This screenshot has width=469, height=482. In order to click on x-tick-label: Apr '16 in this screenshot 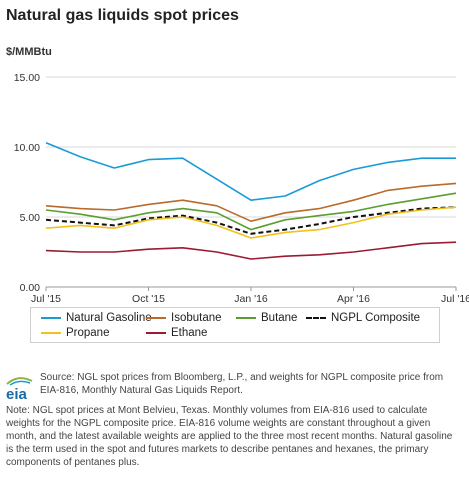, I will do `click(353, 299)`.